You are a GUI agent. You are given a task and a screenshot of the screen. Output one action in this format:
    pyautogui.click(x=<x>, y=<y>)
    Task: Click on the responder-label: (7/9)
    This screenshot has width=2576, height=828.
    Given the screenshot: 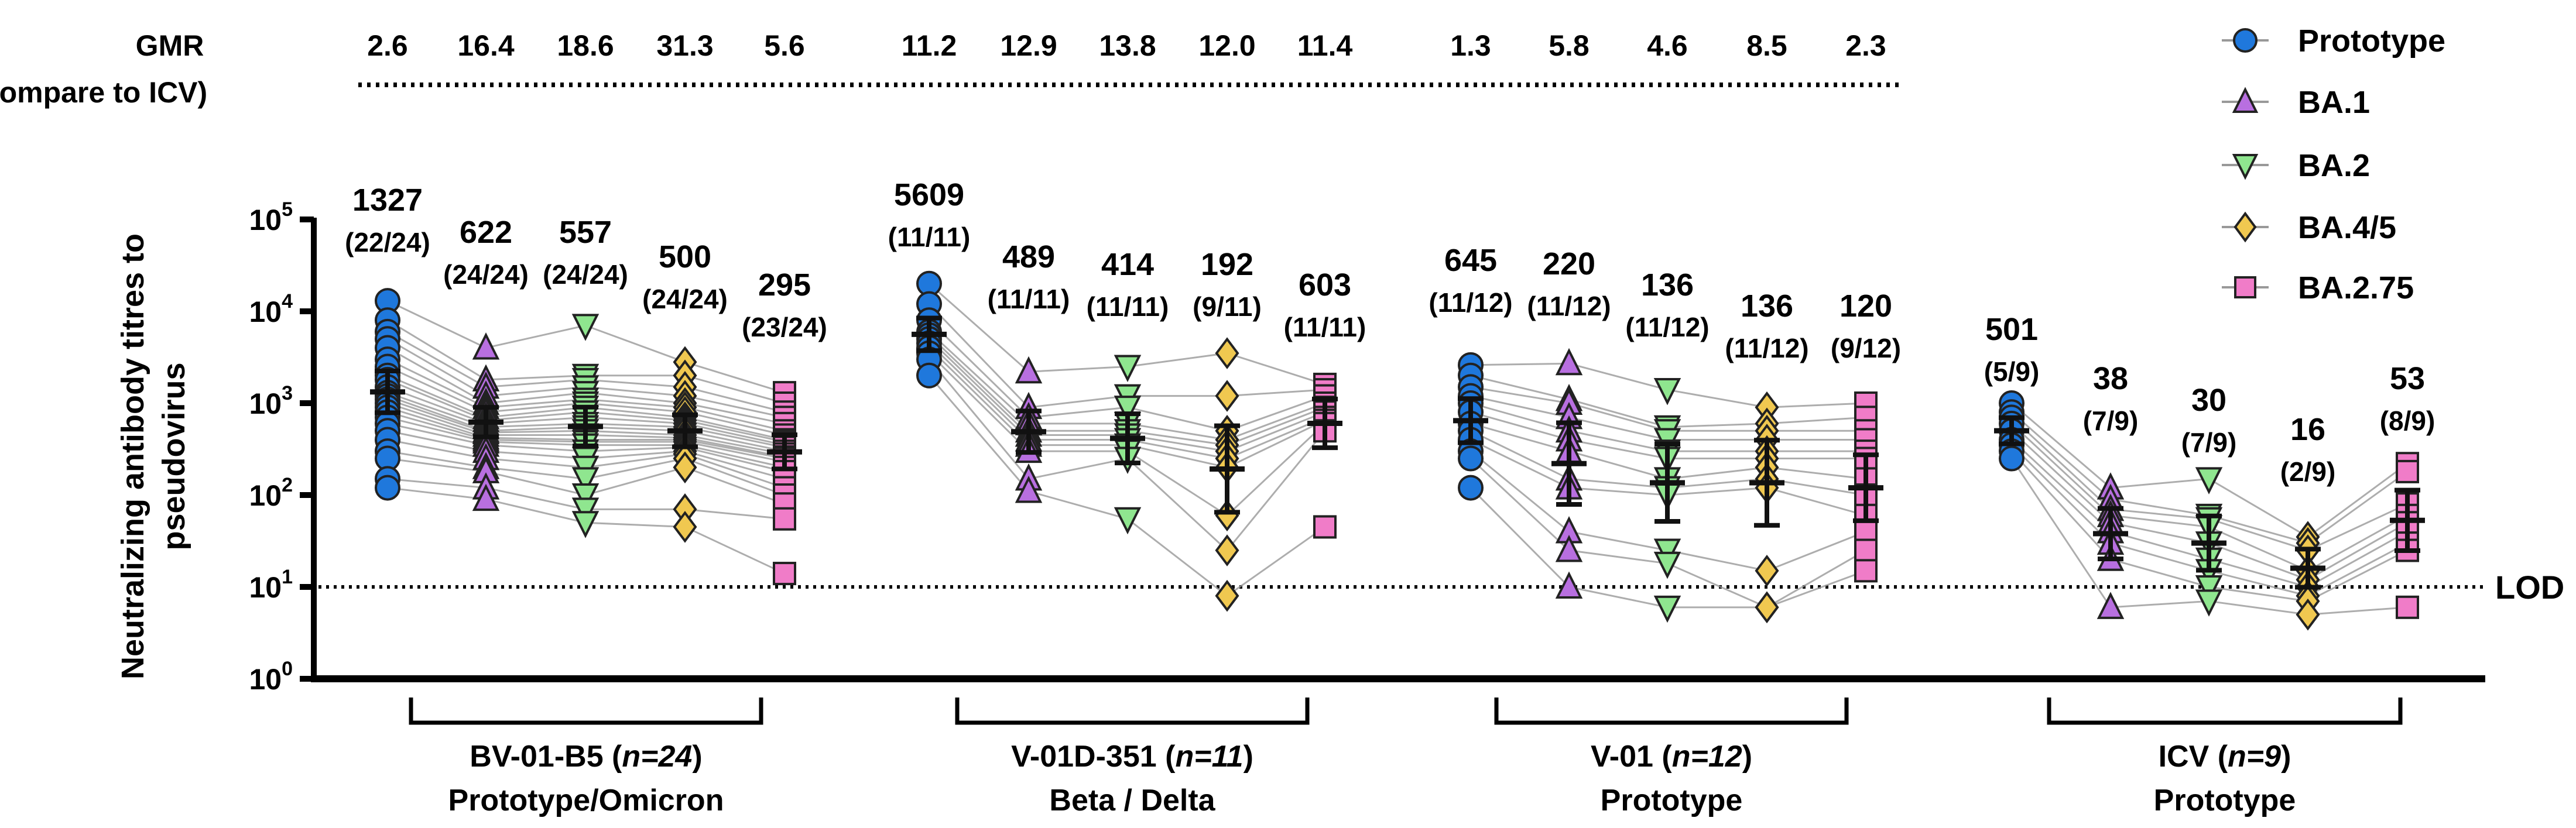 What is the action you would take?
    pyautogui.click(x=2209, y=442)
    